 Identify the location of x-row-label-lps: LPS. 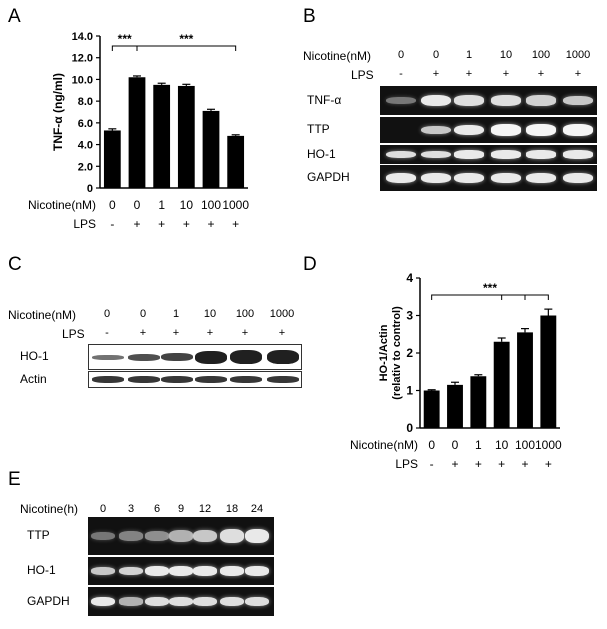
(84, 224).